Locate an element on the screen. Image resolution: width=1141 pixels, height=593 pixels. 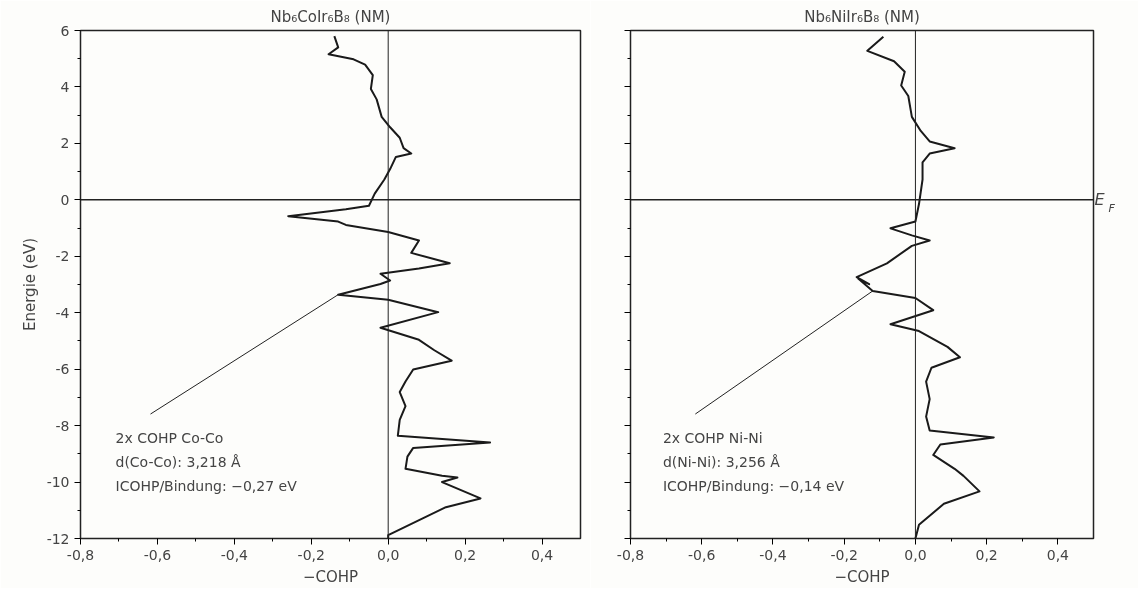
y-tick-label: -6 is located at coordinates (62, 369).